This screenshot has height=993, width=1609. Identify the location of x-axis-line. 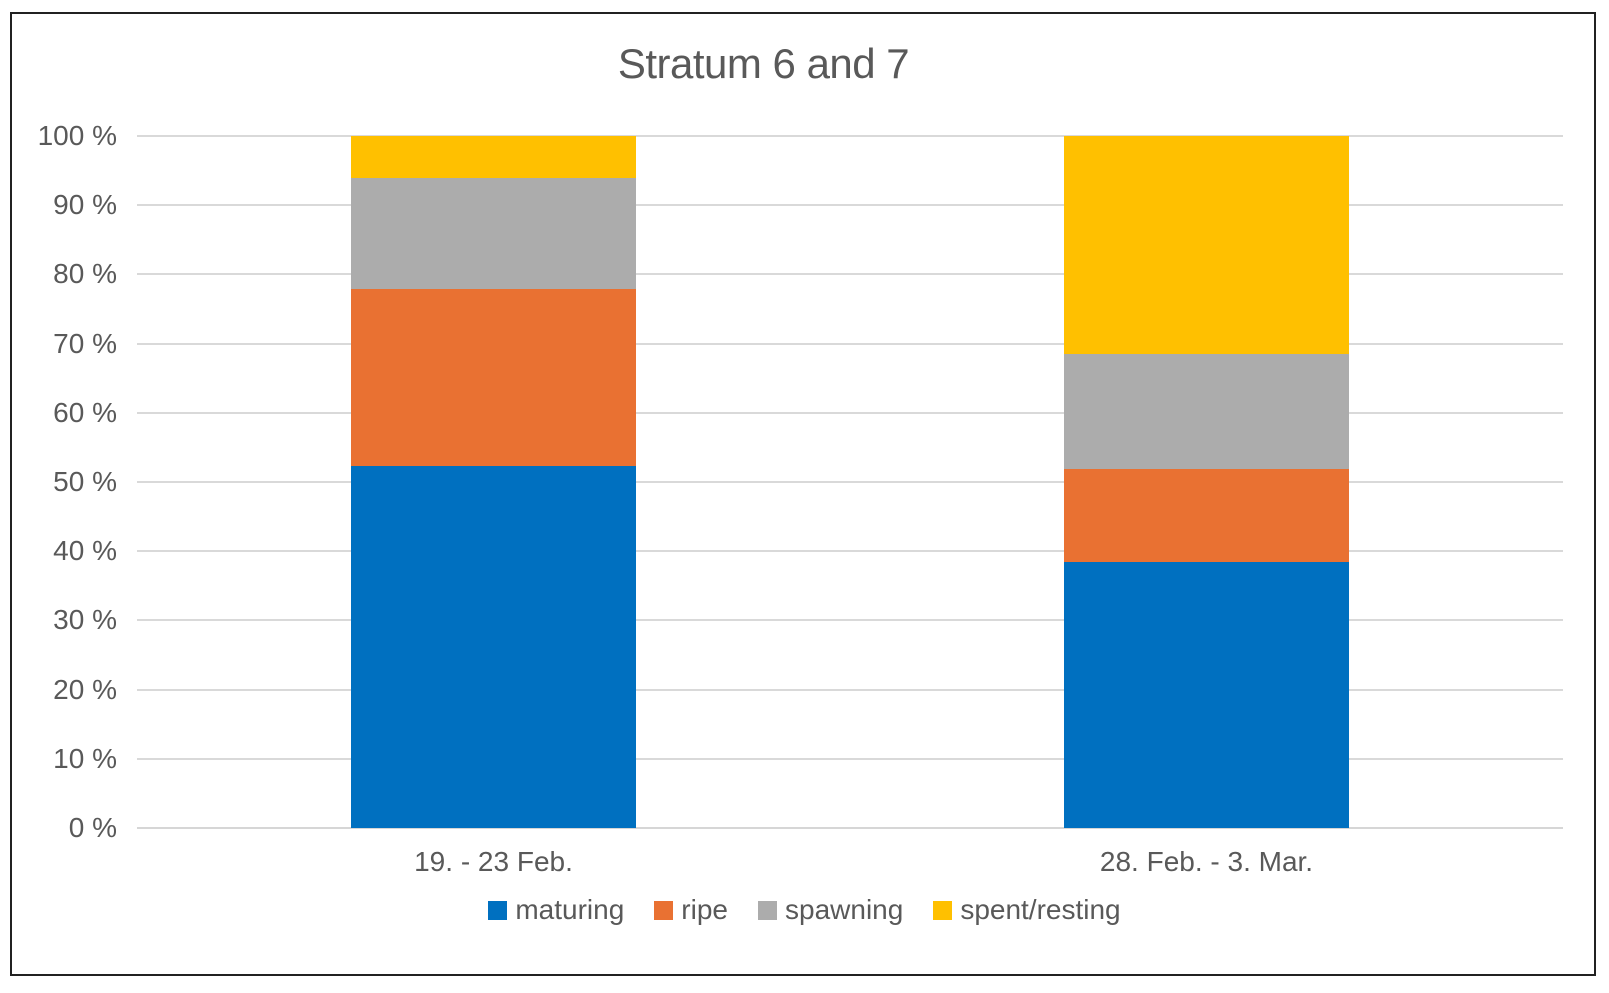
(850, 828).